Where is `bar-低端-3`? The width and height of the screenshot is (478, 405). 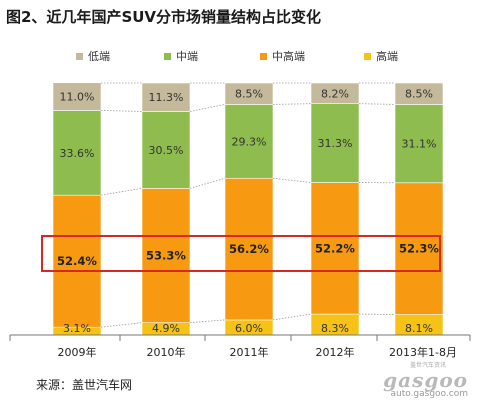 bar-低端-3 is located at coordinates (335, 93).